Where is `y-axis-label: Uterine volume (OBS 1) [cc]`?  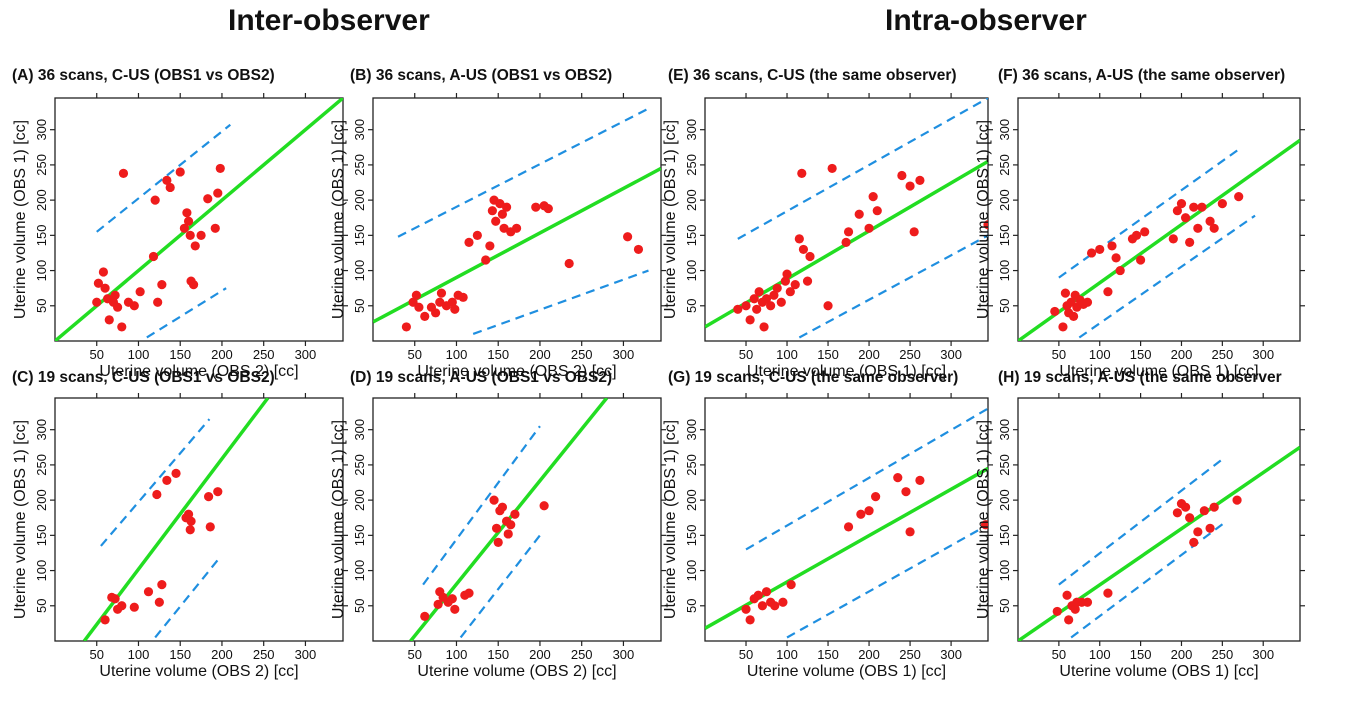 y-axis-label: Uterine volume (OBS 1) [cc] is located at coordinates (338, 519).